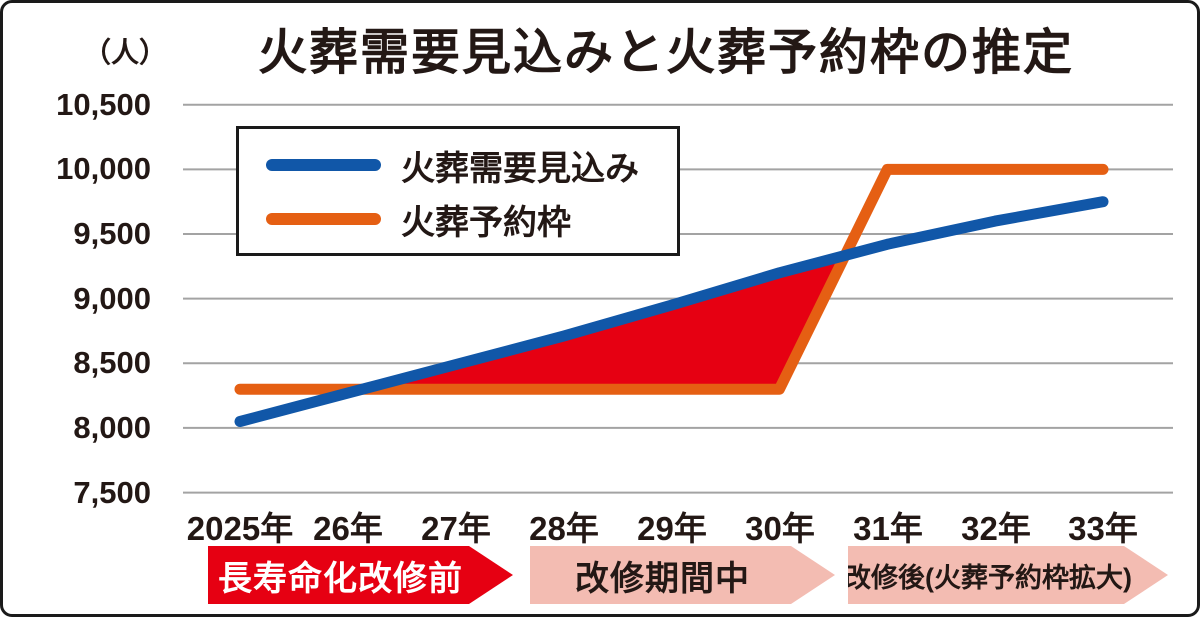  I want to click on x-tick-label: 33年, so click(1103, 528).